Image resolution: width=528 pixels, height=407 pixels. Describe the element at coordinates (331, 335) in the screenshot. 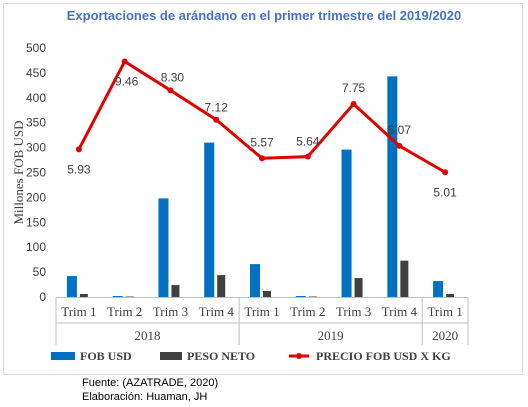

I see `x-group-label: 2019` at that location.